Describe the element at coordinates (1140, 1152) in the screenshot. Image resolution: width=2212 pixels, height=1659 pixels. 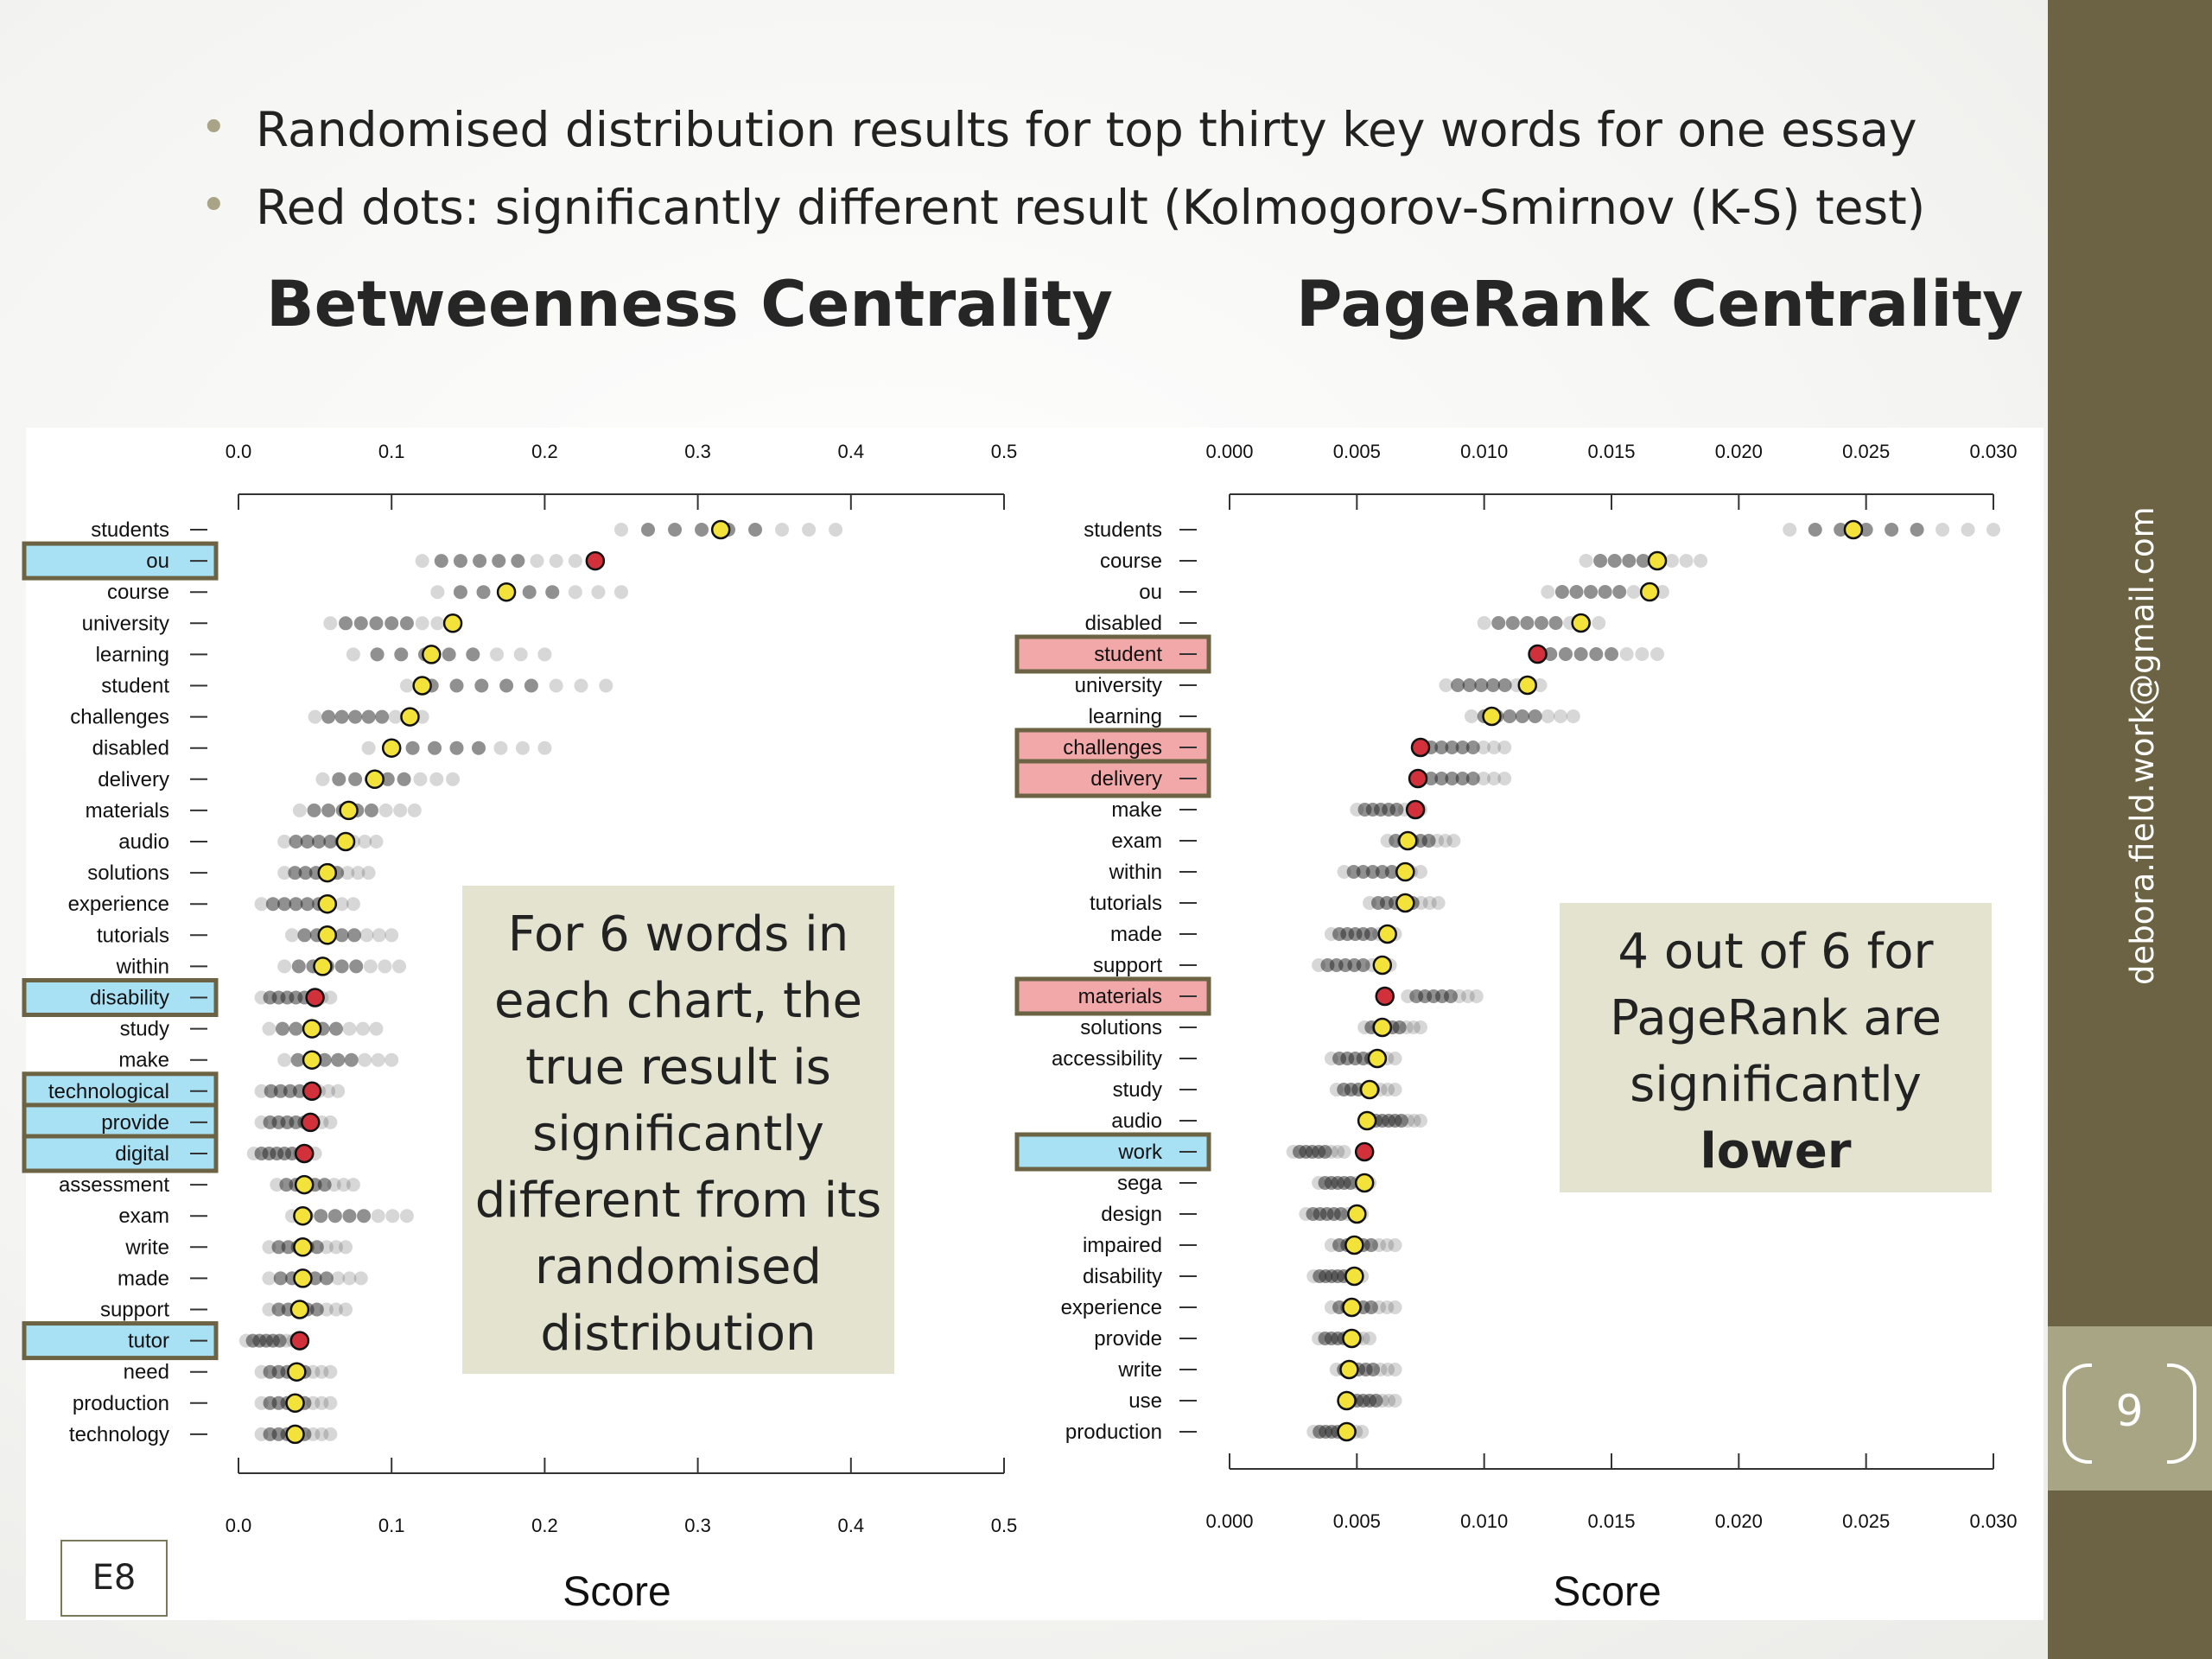
I see `row-label: work` at that location.